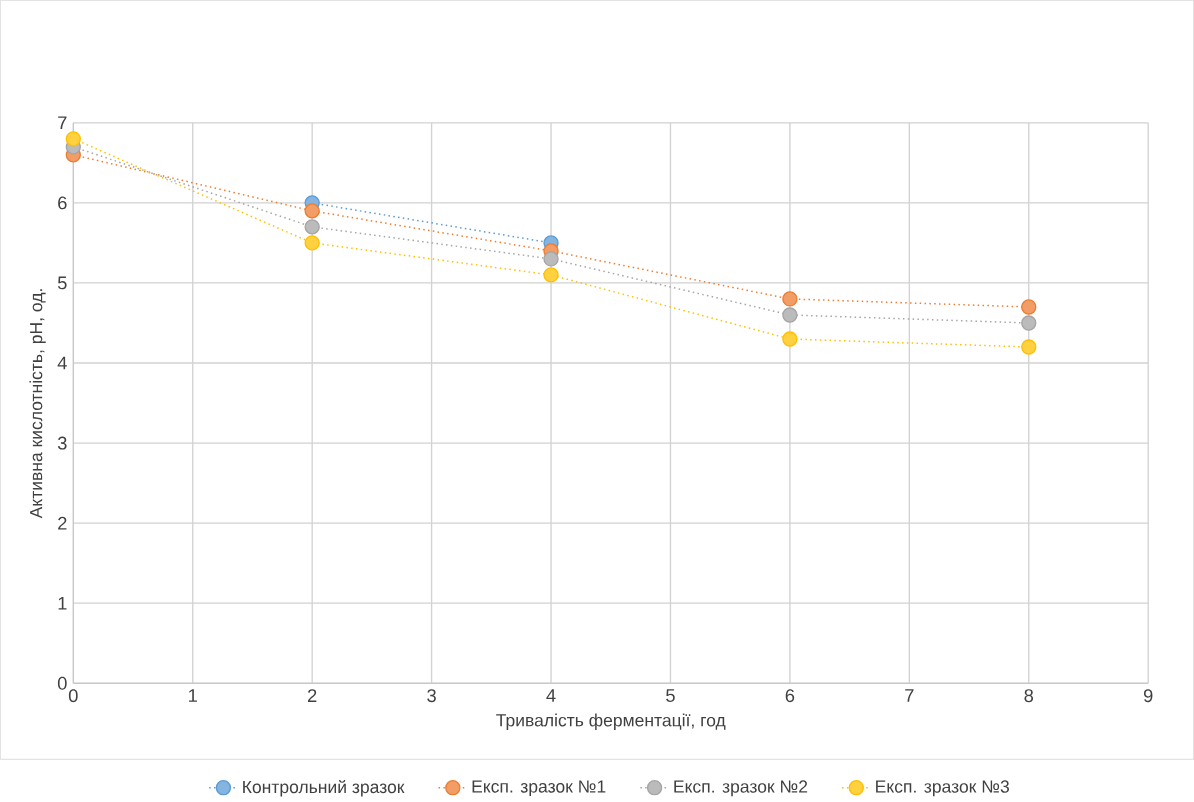 The width and height of the screenshot is (1194, 802). What do you see at coordinates (62, 203) in the screenshot?
I see `y-tick-label: 6` at bounding box center [62, 203].